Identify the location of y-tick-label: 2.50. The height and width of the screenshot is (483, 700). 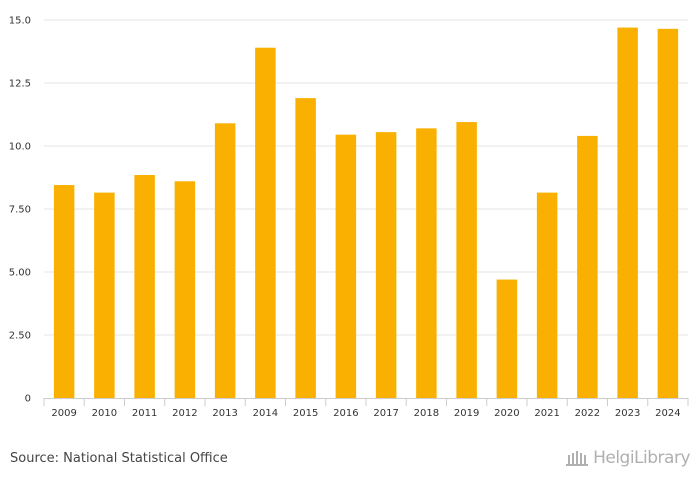
(20, 336).